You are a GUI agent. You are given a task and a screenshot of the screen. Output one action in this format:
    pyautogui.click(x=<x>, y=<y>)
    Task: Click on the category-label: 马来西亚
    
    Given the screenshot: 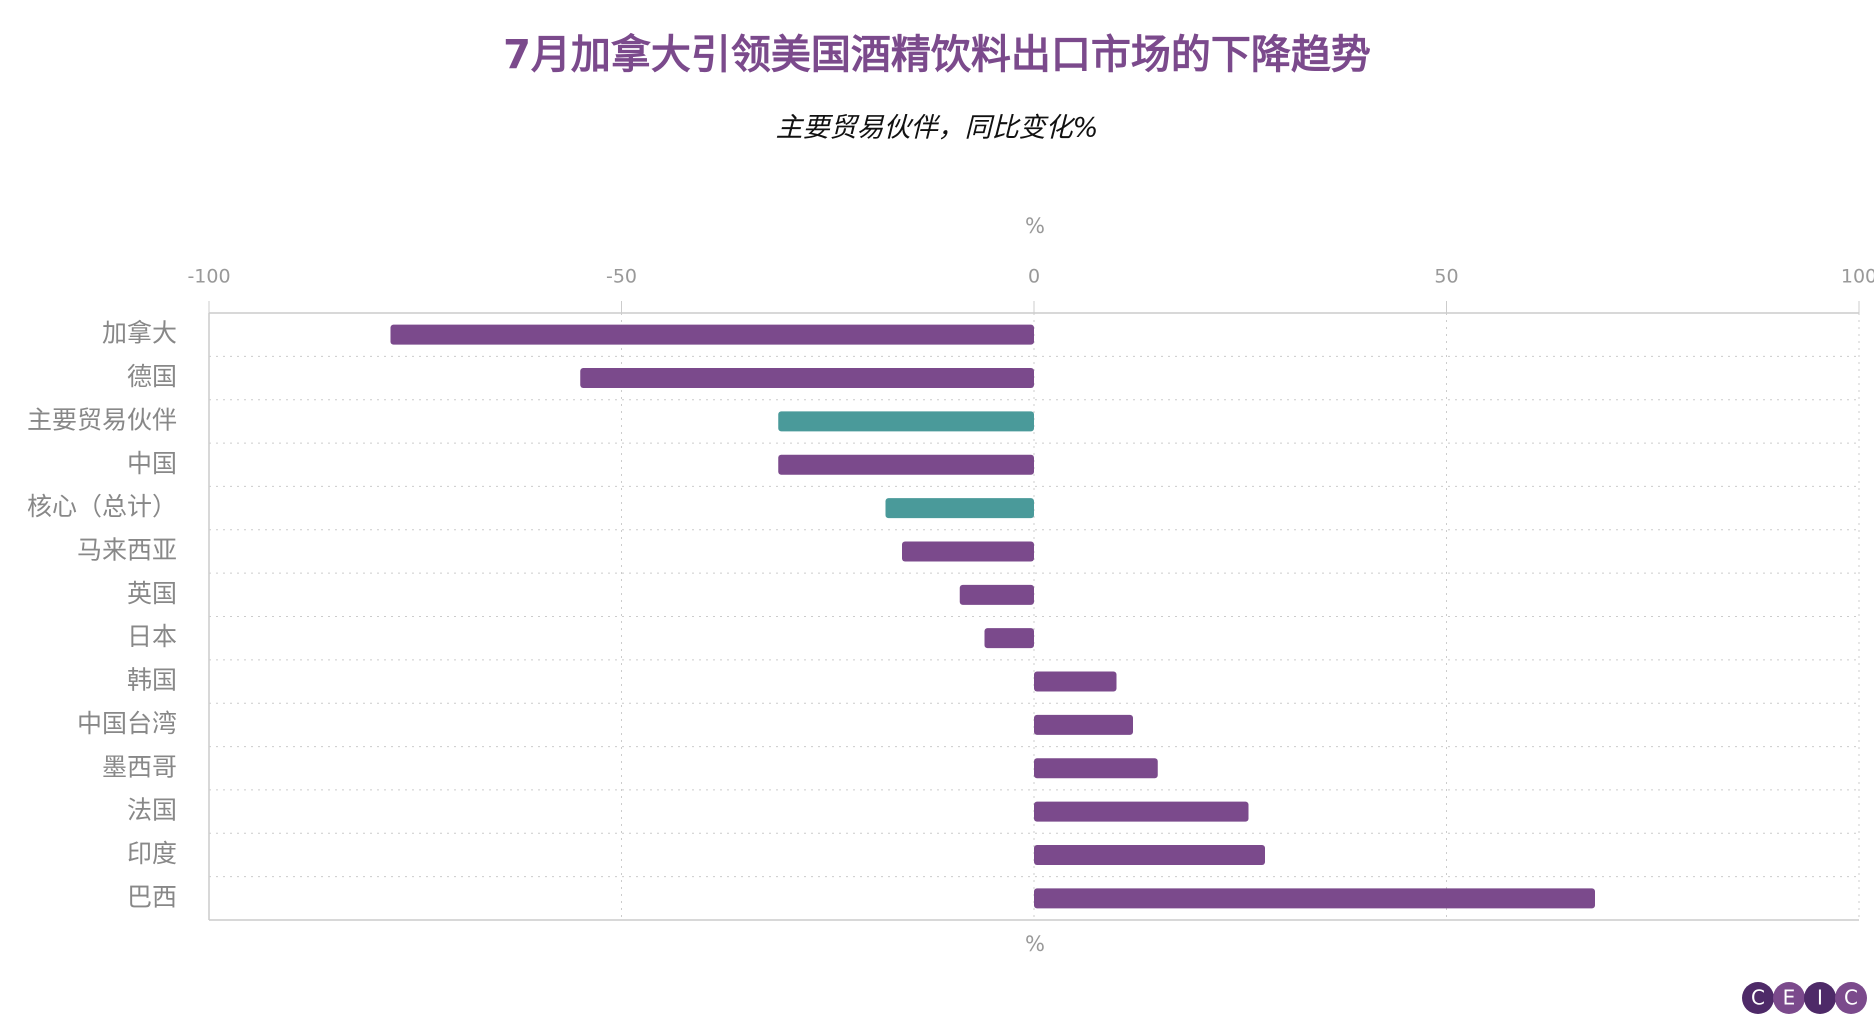 What is the action you would take?
    pyautogui.click(x=127, y=549)
    